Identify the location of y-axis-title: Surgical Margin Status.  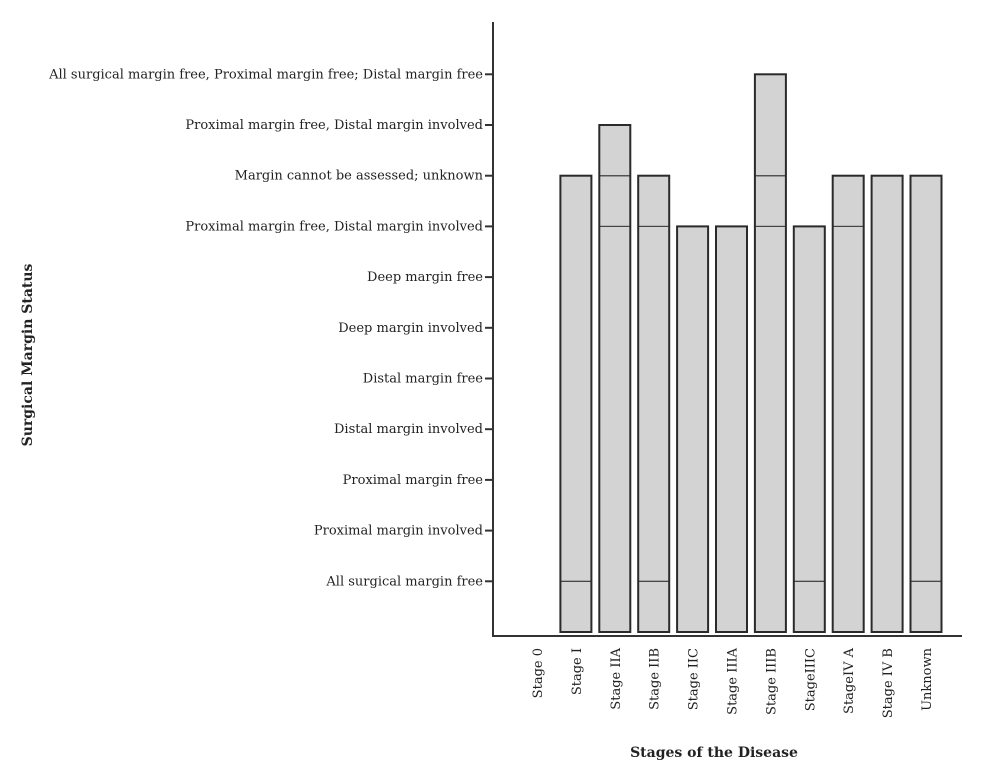
(28, 354).